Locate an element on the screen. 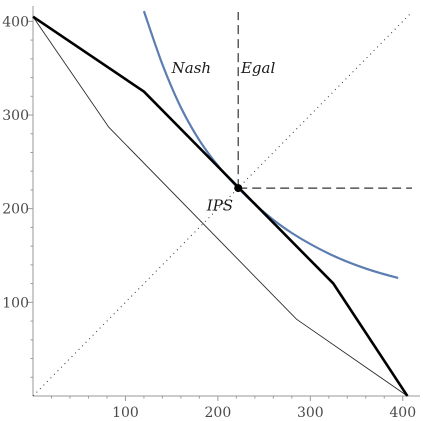 This screenshot has width=423, height=421. ips-point is located at coordinates (238, 188).